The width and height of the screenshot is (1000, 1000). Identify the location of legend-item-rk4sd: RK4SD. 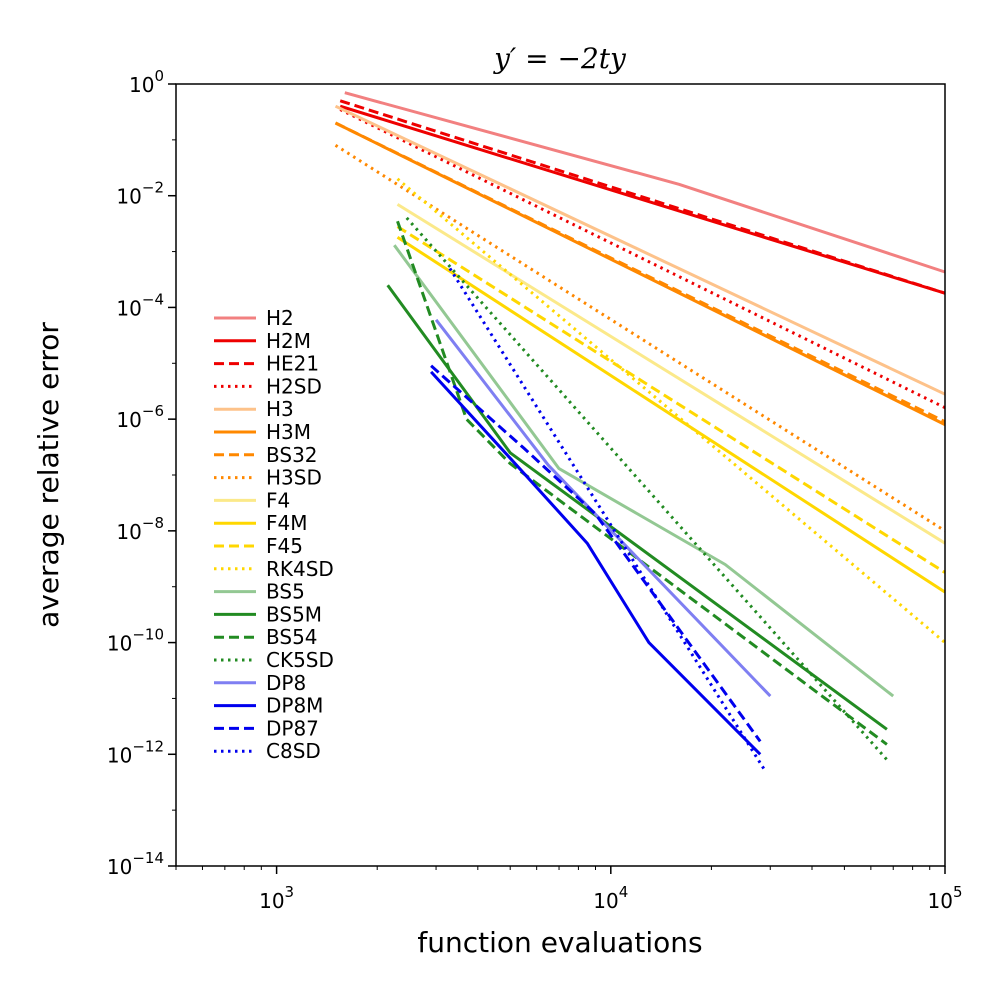
(274, 569).